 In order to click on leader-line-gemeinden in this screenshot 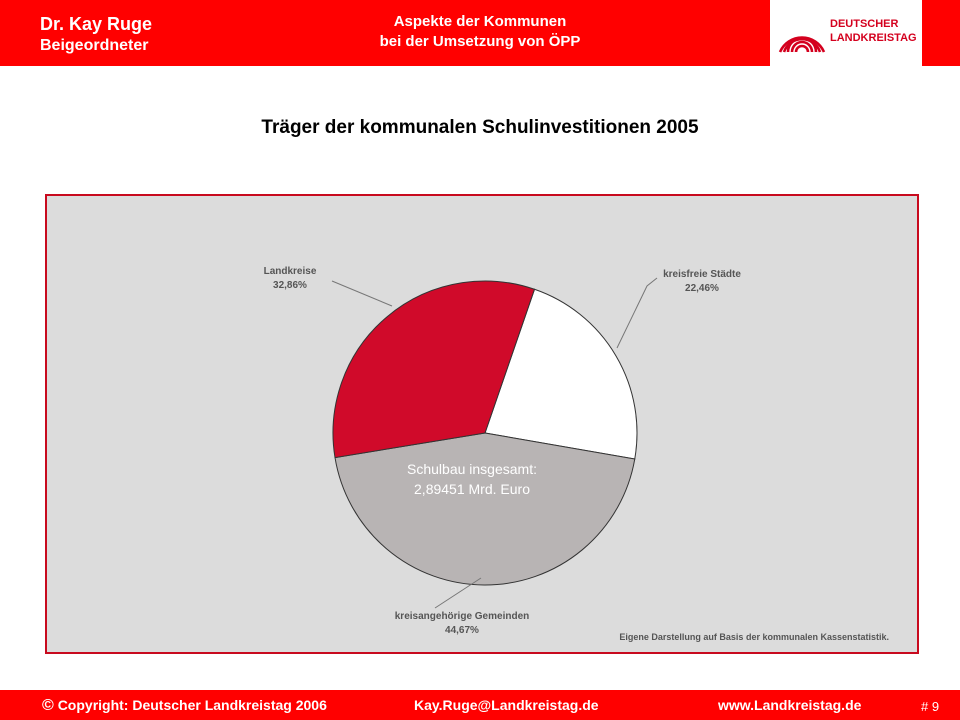, I will do `click(458, 593)`.